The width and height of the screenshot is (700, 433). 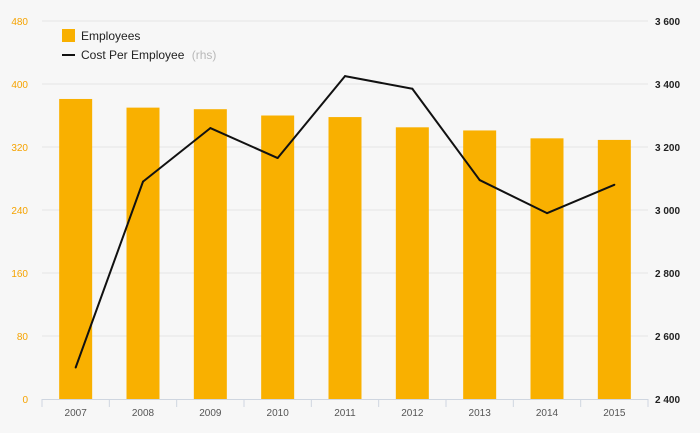 I want to click on x-tick-label-2014: 2014, so click(x=547, y=413).